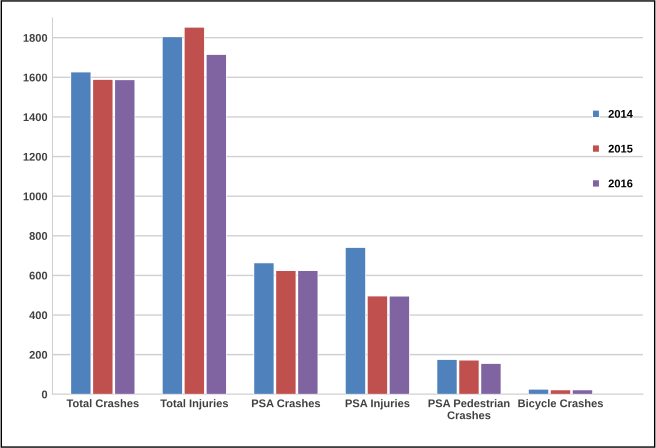  I want to click on y-tick-label: 1000, so click(36, 196).